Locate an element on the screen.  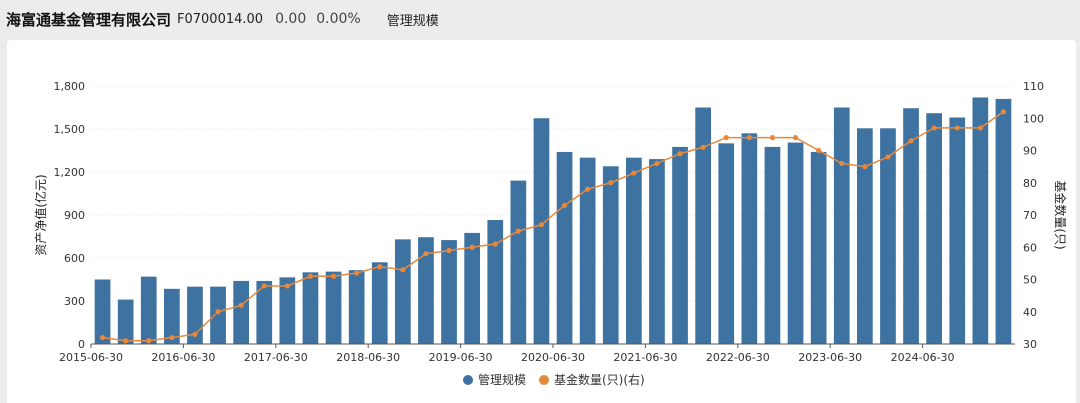
y-right-tick-label: 50 is located at coordinates (1030, 280).